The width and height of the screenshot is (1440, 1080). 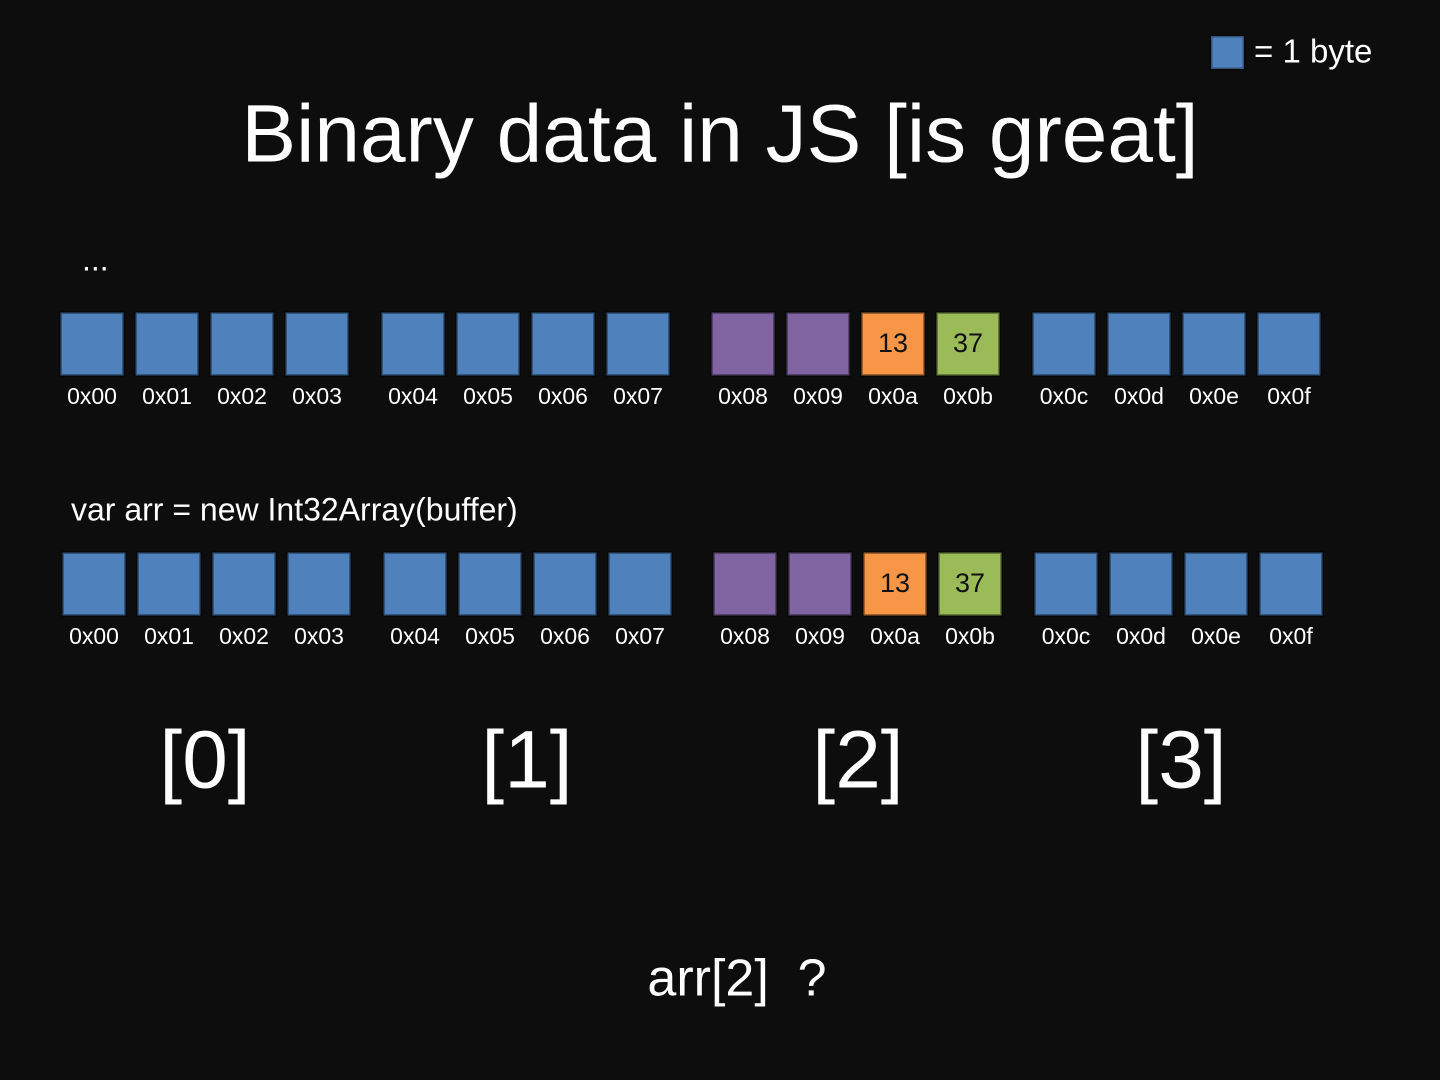 I want to click on array-index: [0], so click(x=204, y=760).